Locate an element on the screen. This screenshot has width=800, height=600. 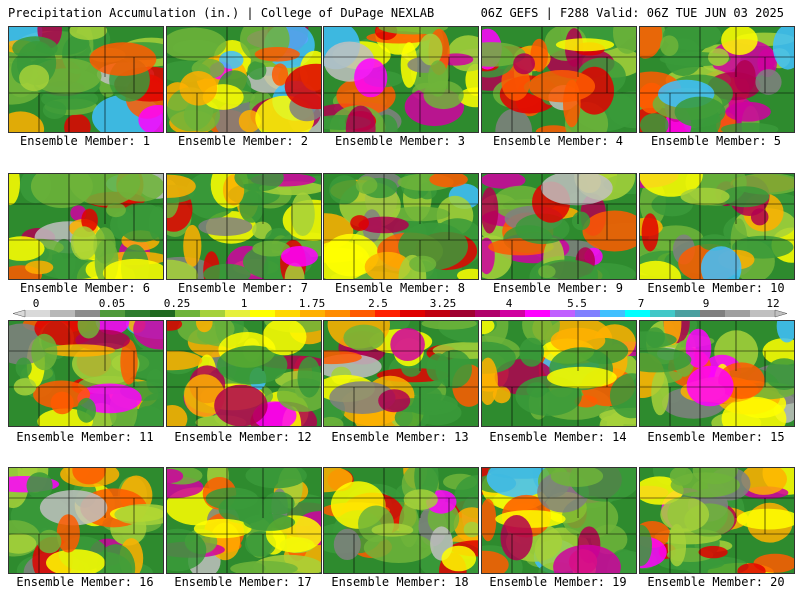
colorbar-tick-label: 12 is located at coordinates (772, 303).